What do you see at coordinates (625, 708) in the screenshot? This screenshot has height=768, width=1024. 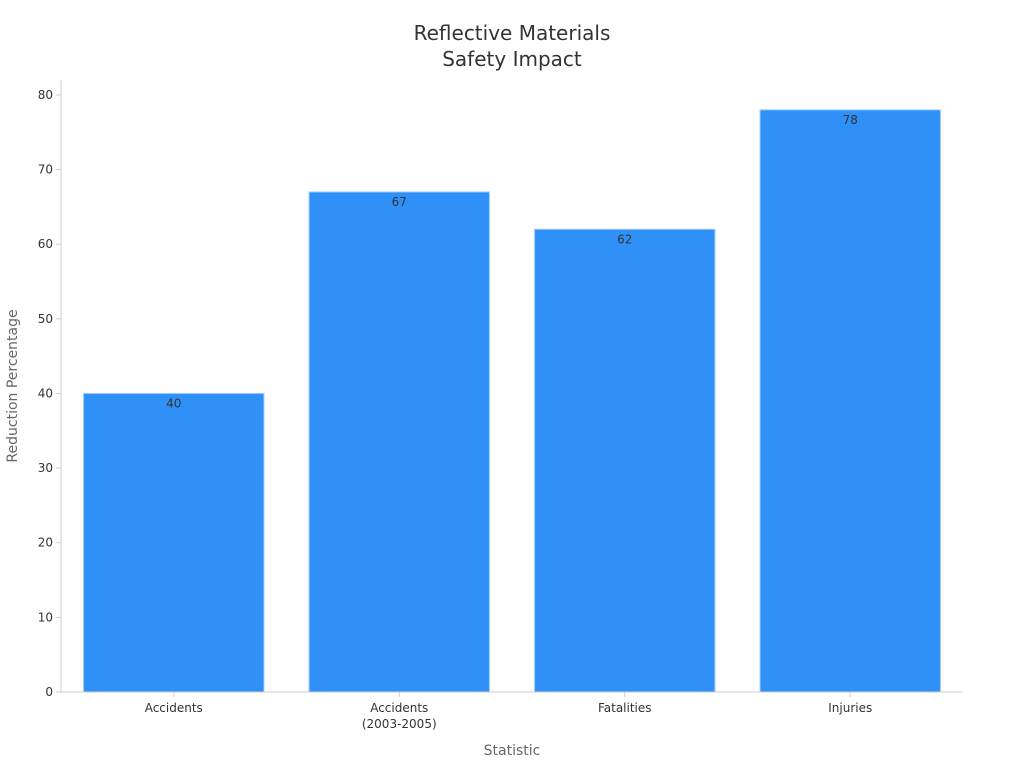 I see `x-tick-label: Fatalities` at bounding box center [625, 708].